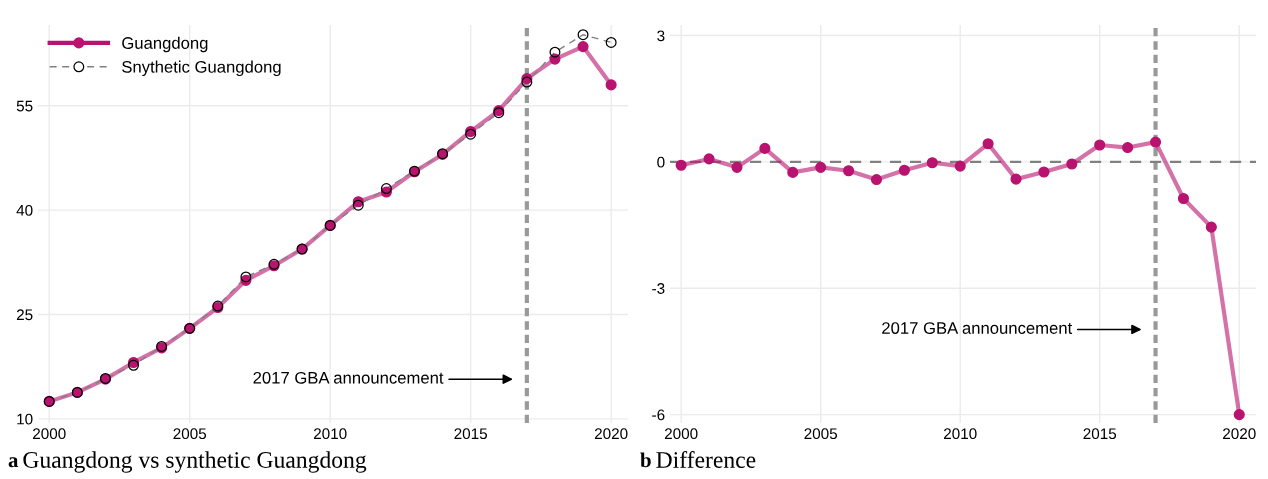 This screenshot has height=479, width=1268. What do you see at coordinates (201, 68) in the screenshot?
I see `legend-label: Snythetic Guangdong` at bounding box center [201, 68].